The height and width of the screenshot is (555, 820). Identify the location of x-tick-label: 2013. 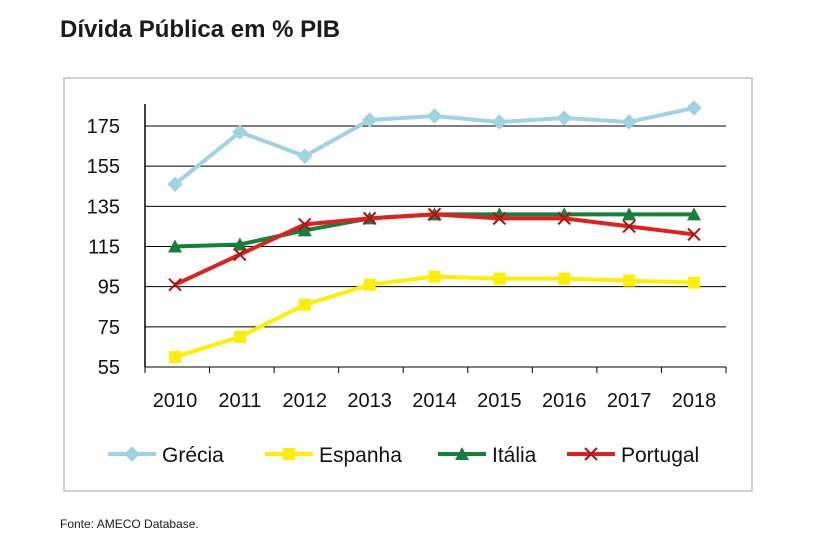
(369, 401).